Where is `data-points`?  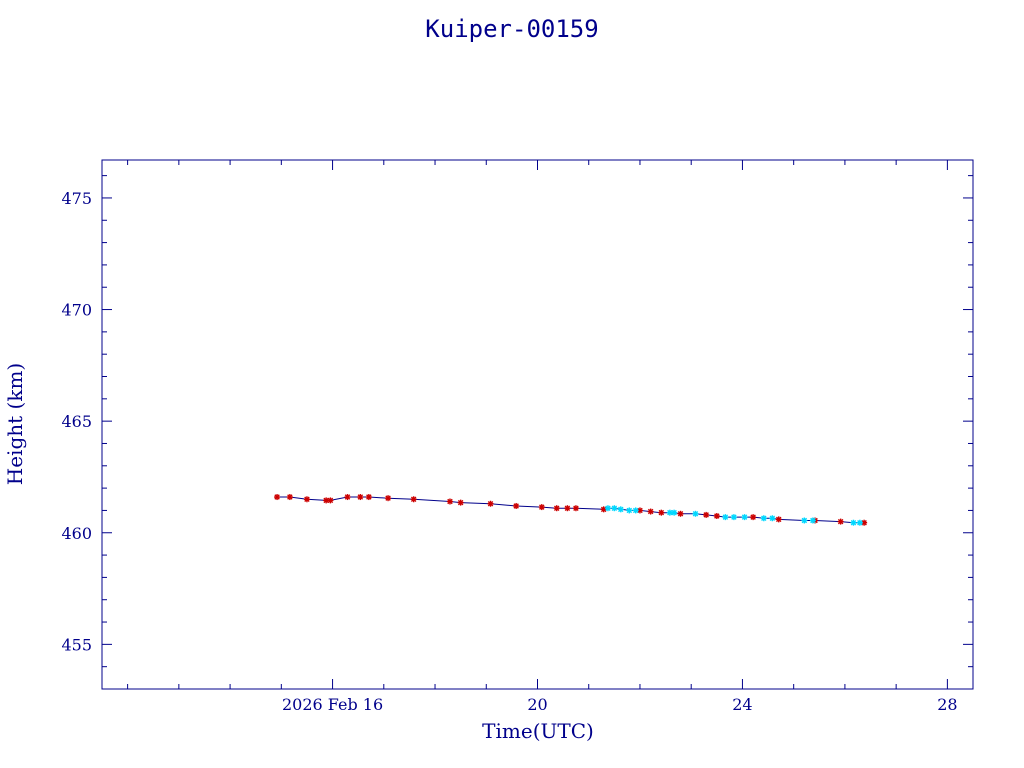
data-points is located at coordinates (571, 510).